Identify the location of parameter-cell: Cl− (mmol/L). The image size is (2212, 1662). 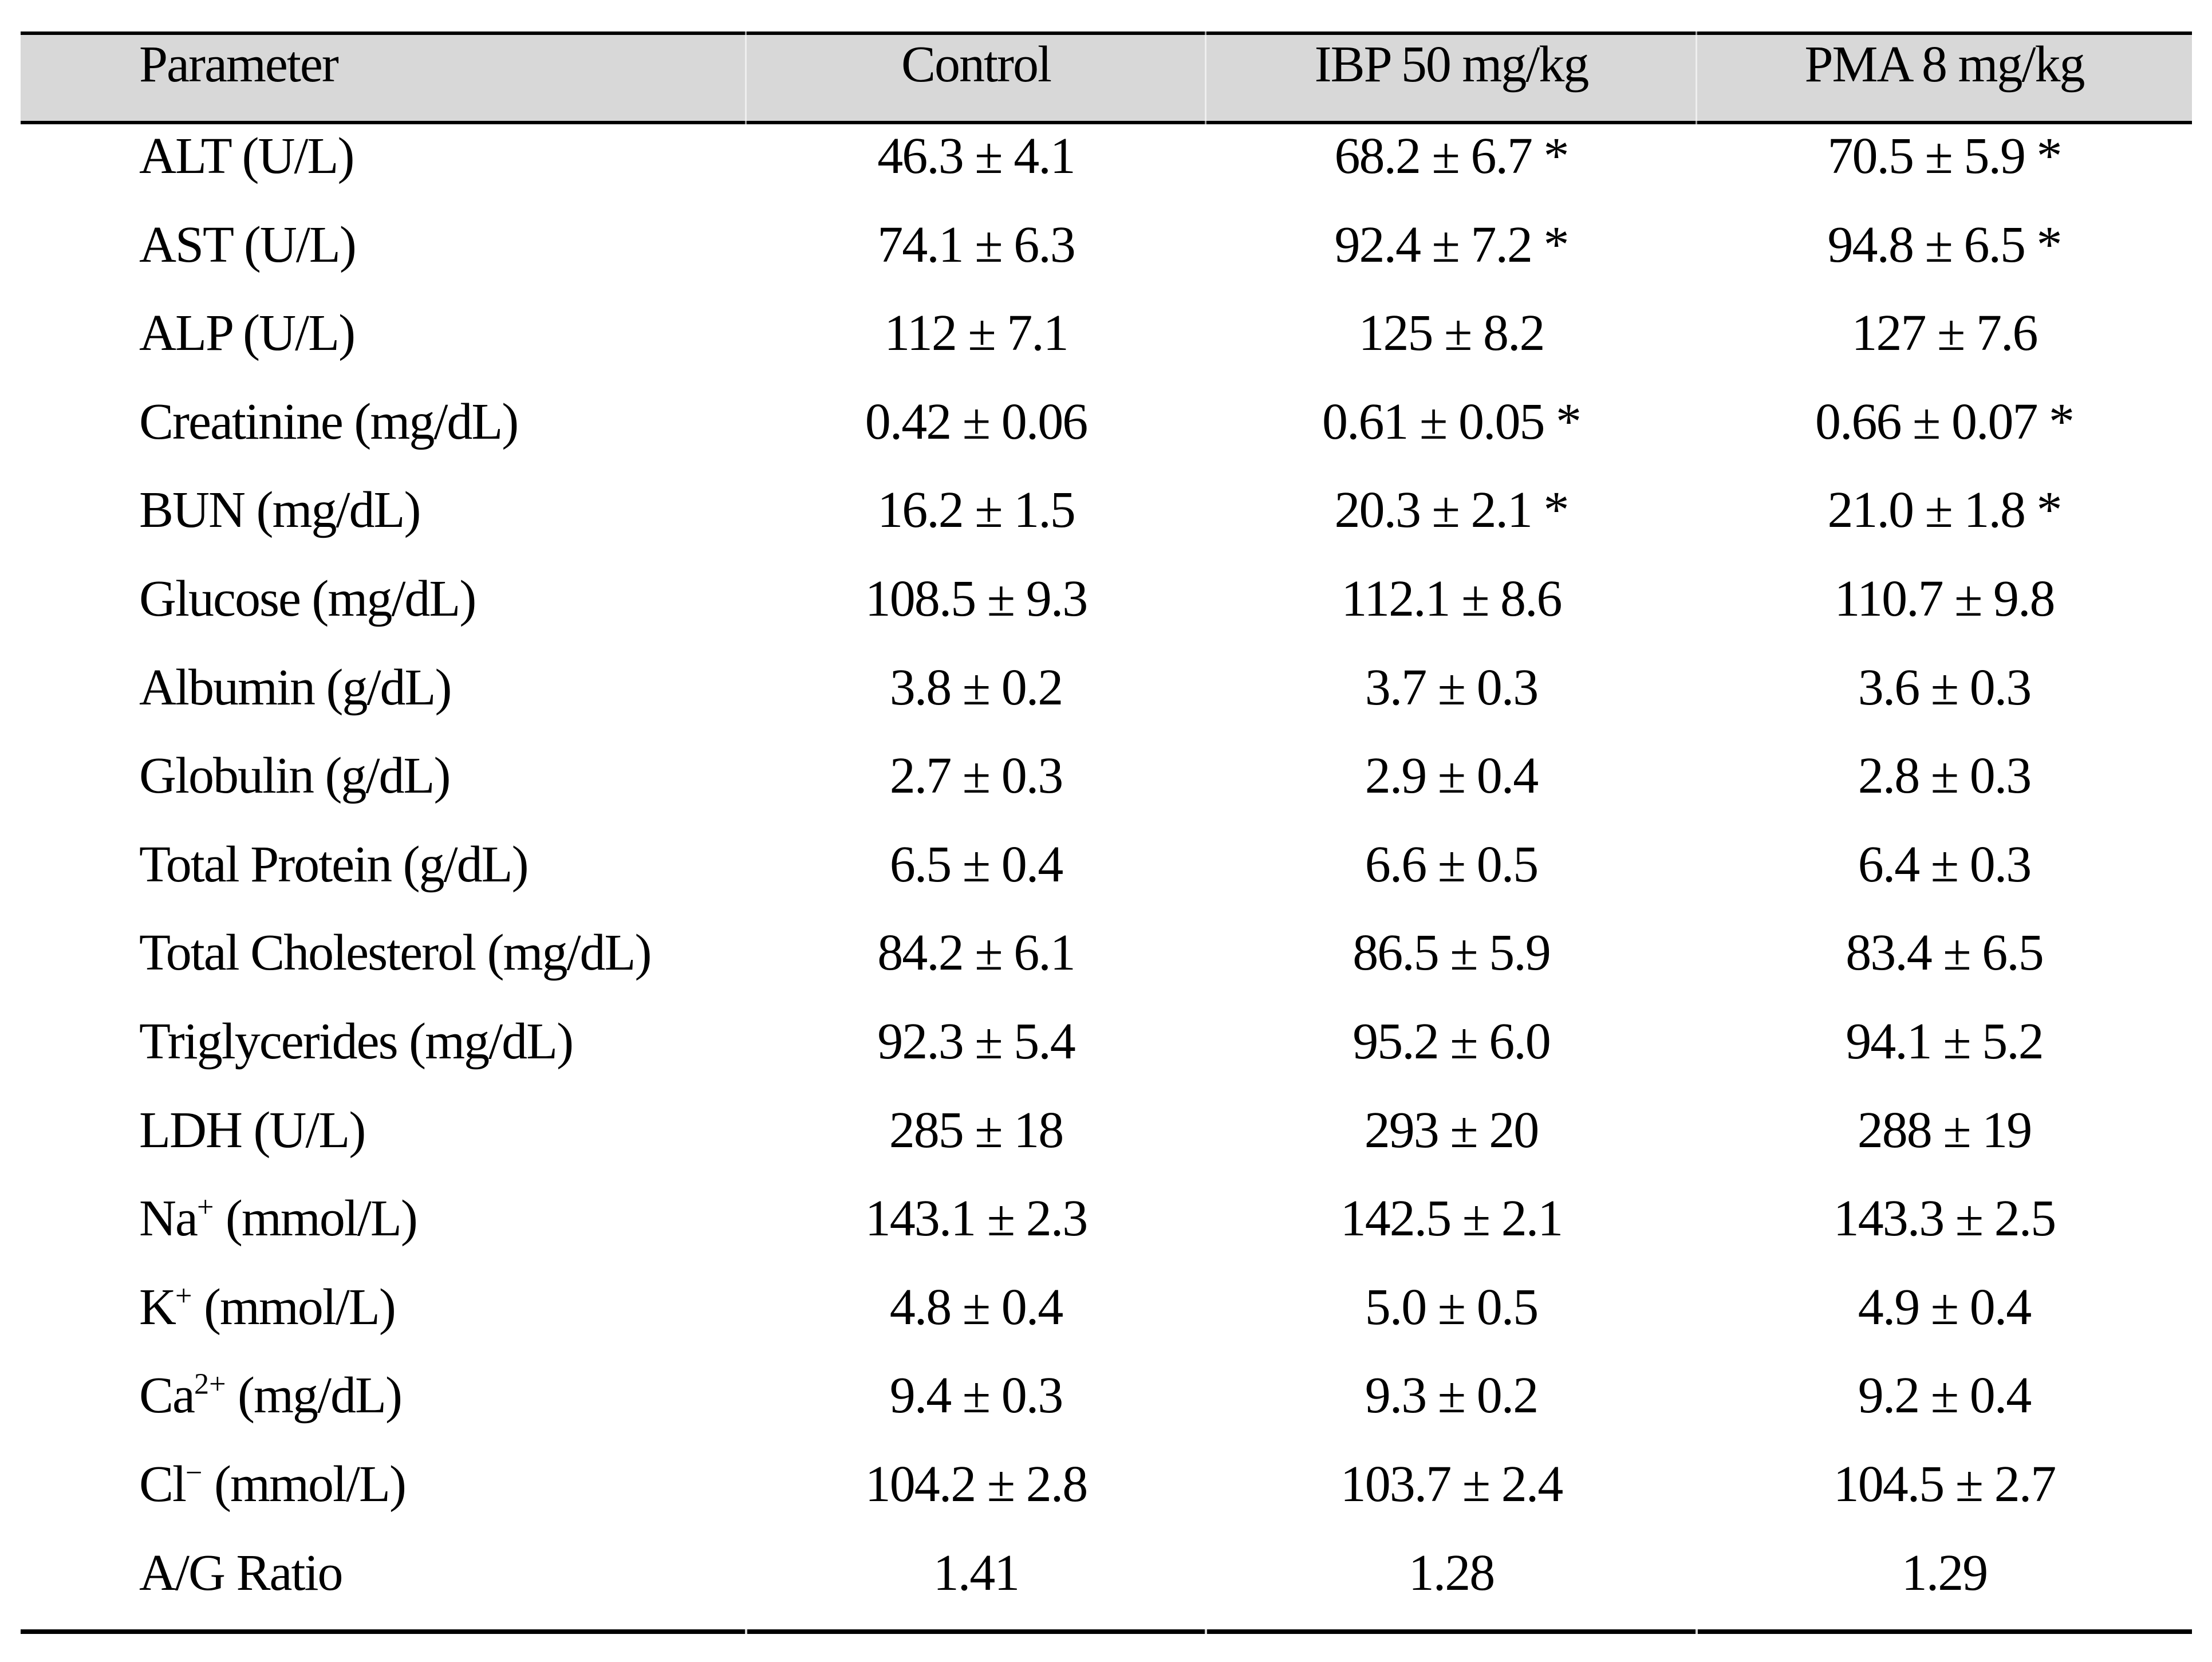
(383, 1496).